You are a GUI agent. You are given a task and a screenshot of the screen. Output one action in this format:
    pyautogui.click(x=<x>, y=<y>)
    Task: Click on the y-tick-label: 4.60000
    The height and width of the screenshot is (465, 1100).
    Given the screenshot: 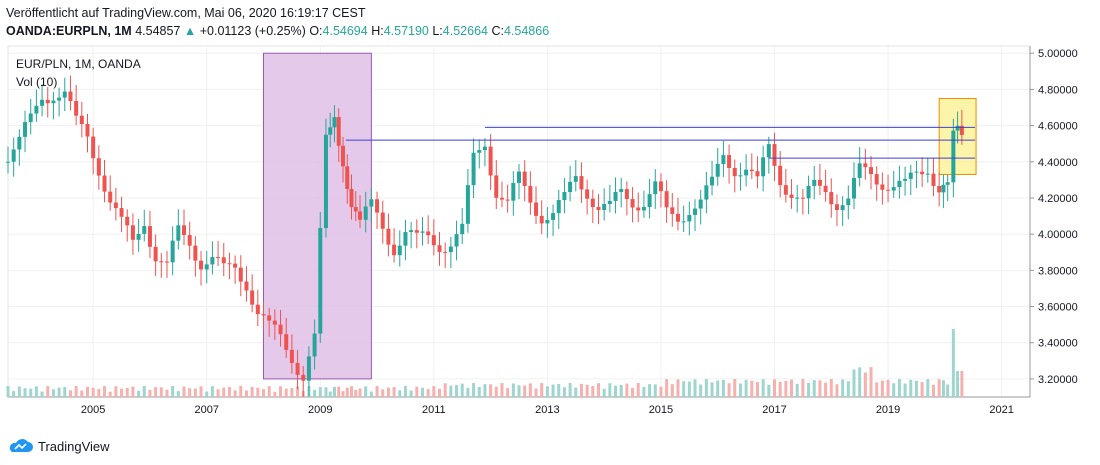 What is the action you would take?
    pyautogui.click(x=1058, y=127)
    